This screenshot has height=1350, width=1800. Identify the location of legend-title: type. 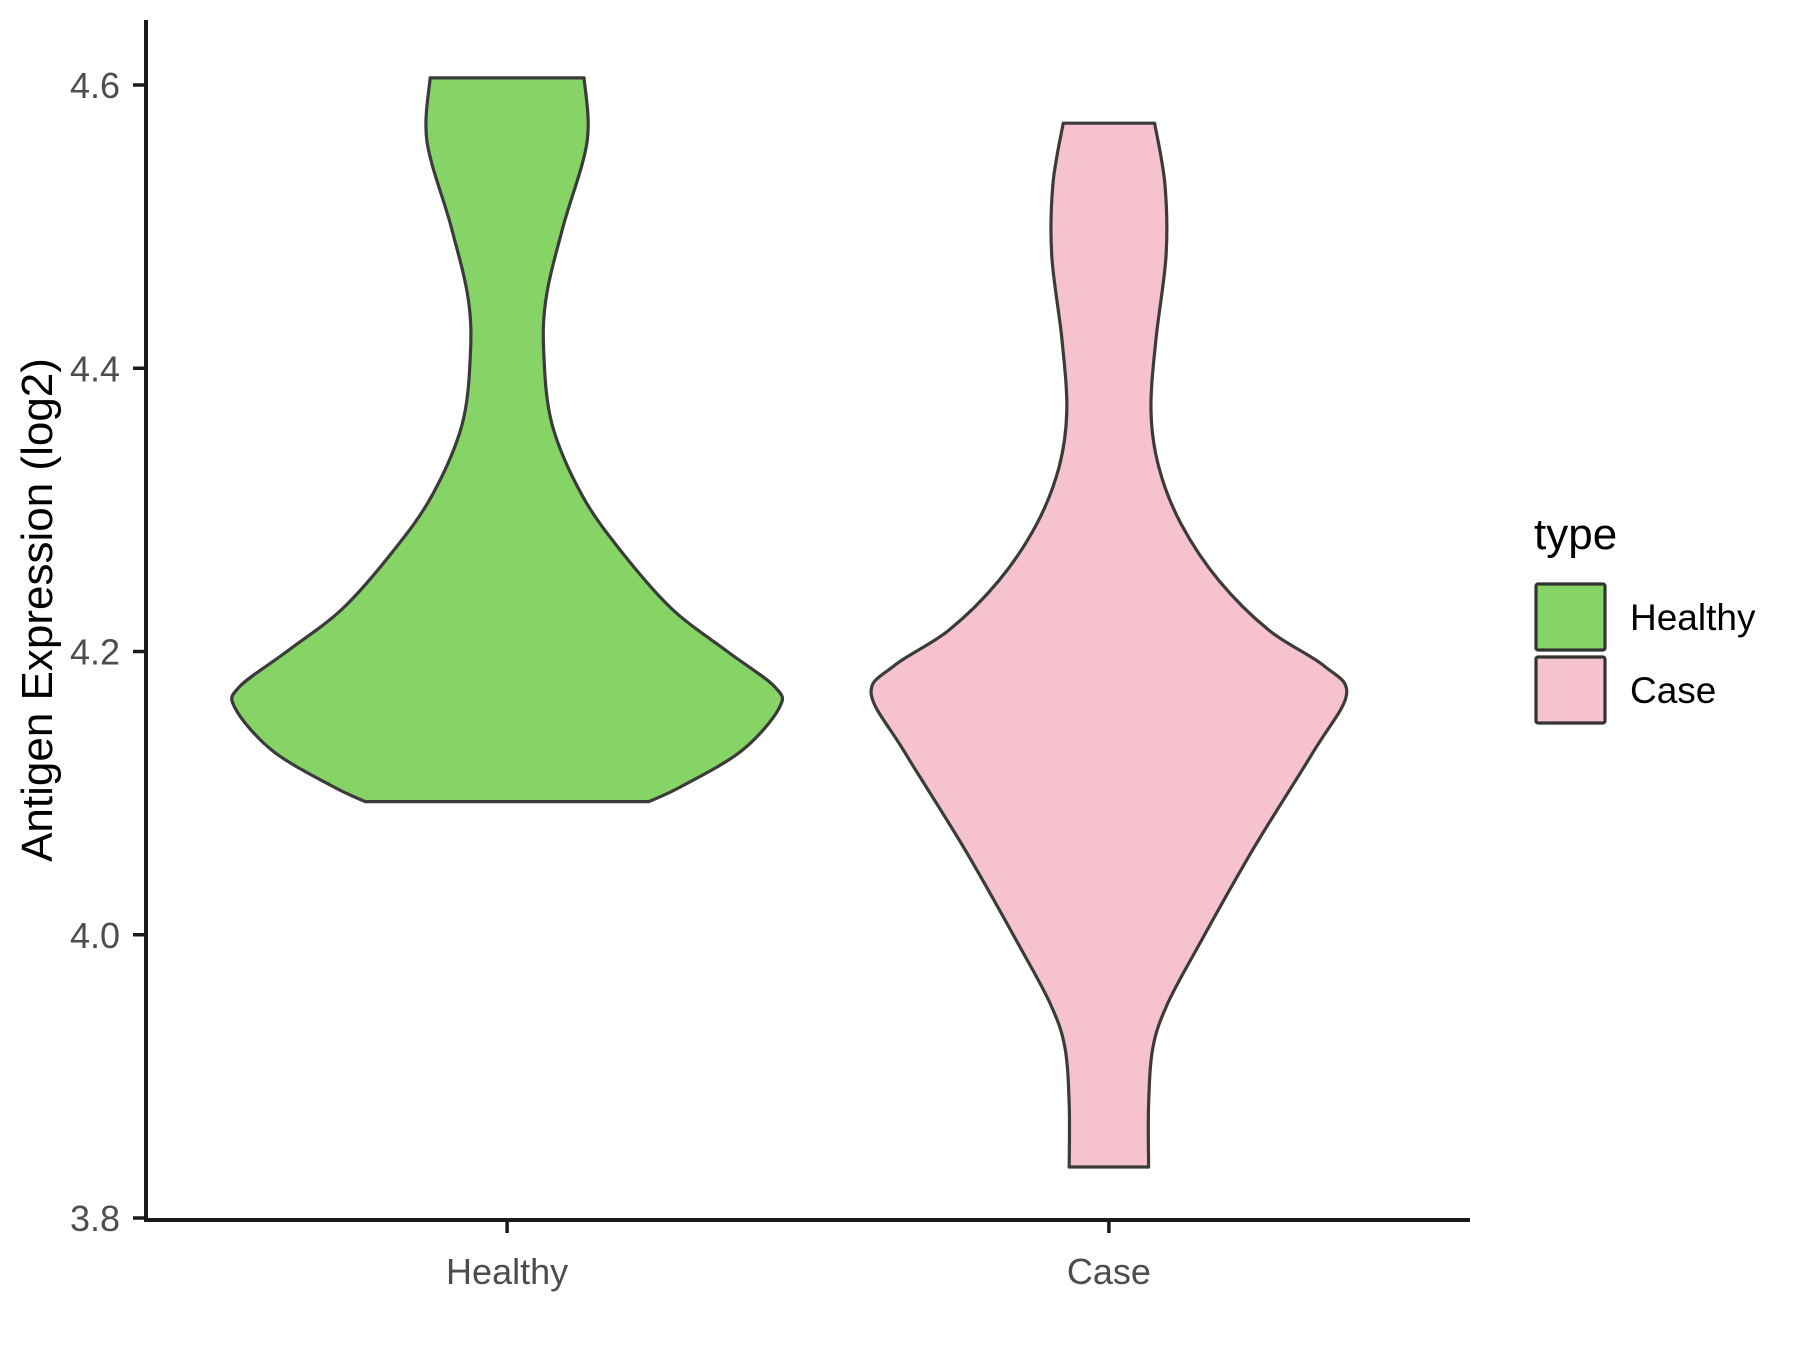
(1575, 534).